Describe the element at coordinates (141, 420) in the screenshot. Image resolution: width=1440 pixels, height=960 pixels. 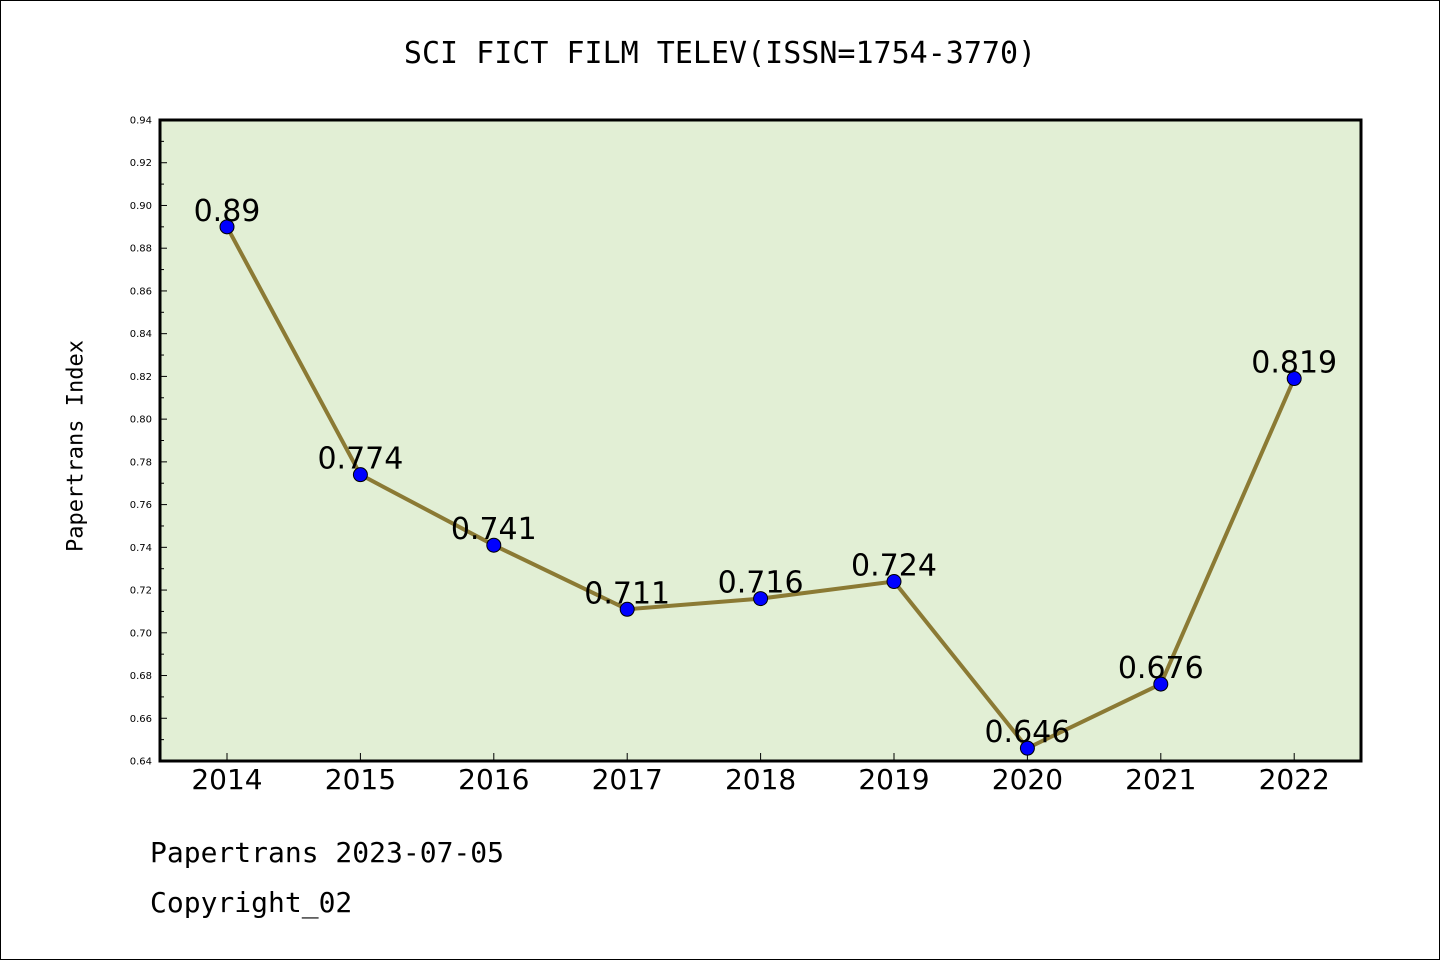
I see `y-tick-label: 0.80` at that location.